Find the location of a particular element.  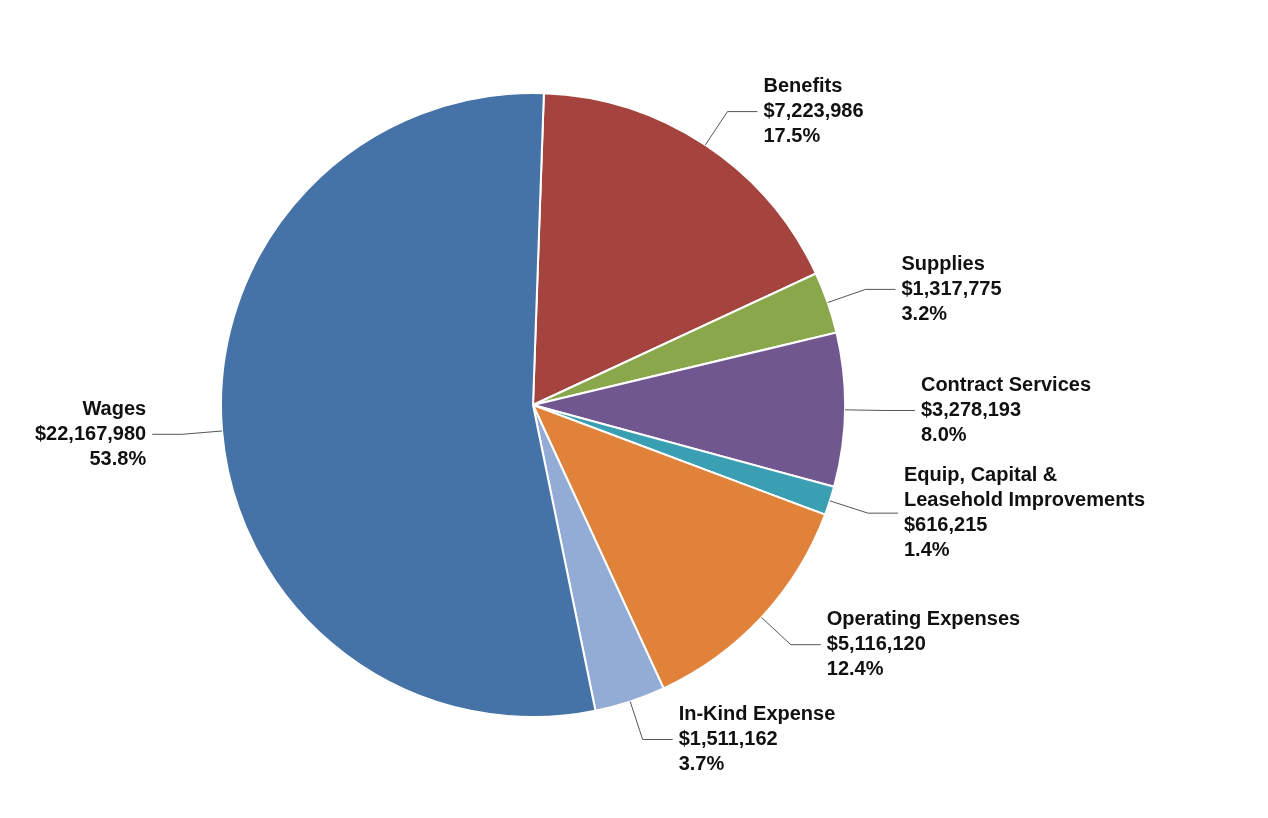

slice-label: Operating Expenses is located at coordinates (923, 617).